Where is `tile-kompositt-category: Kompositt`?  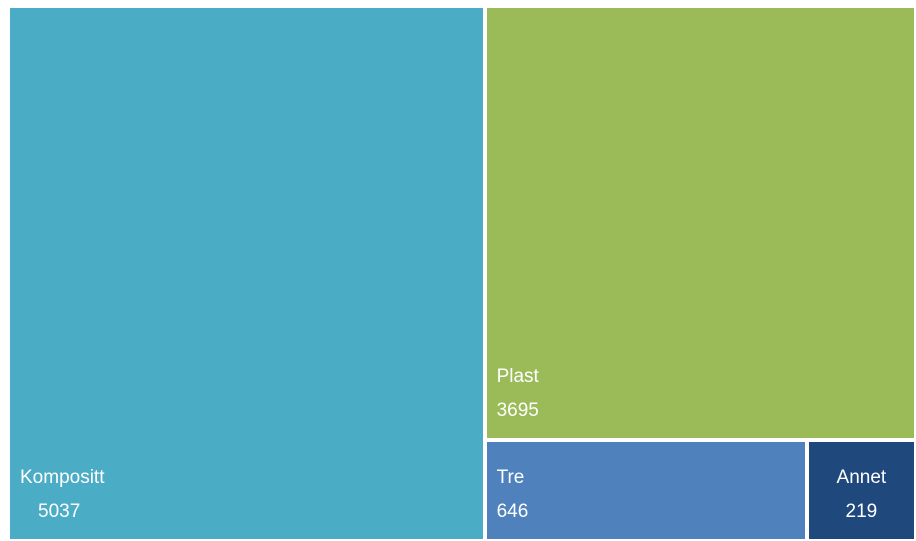 tile-kompositt-category: Kompositt is located at coordinates (62, 477).